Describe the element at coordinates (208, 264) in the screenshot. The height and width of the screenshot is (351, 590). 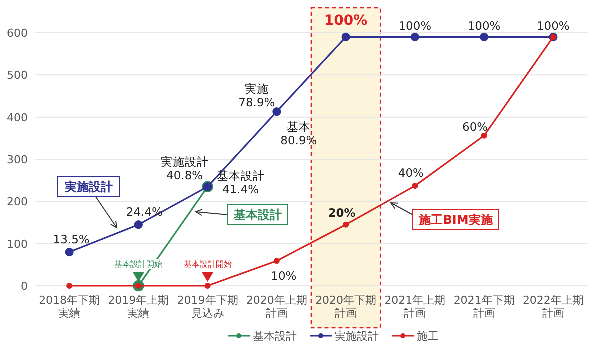
I see `annotation: 基本設計開始` at that location.